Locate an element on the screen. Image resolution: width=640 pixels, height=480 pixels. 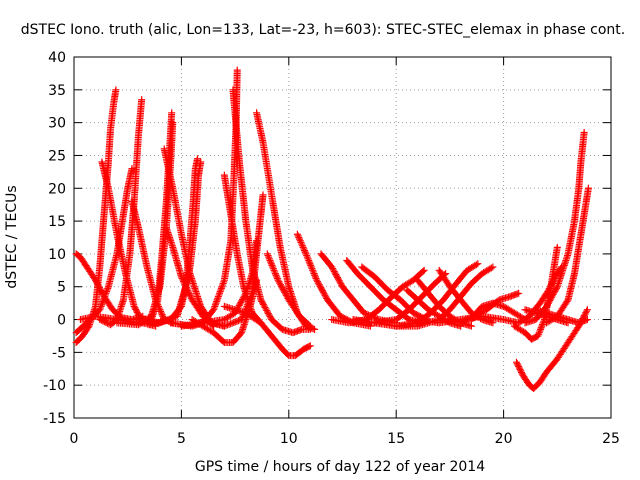
y-tick-label: 25 is located at coordinates (57, 156).